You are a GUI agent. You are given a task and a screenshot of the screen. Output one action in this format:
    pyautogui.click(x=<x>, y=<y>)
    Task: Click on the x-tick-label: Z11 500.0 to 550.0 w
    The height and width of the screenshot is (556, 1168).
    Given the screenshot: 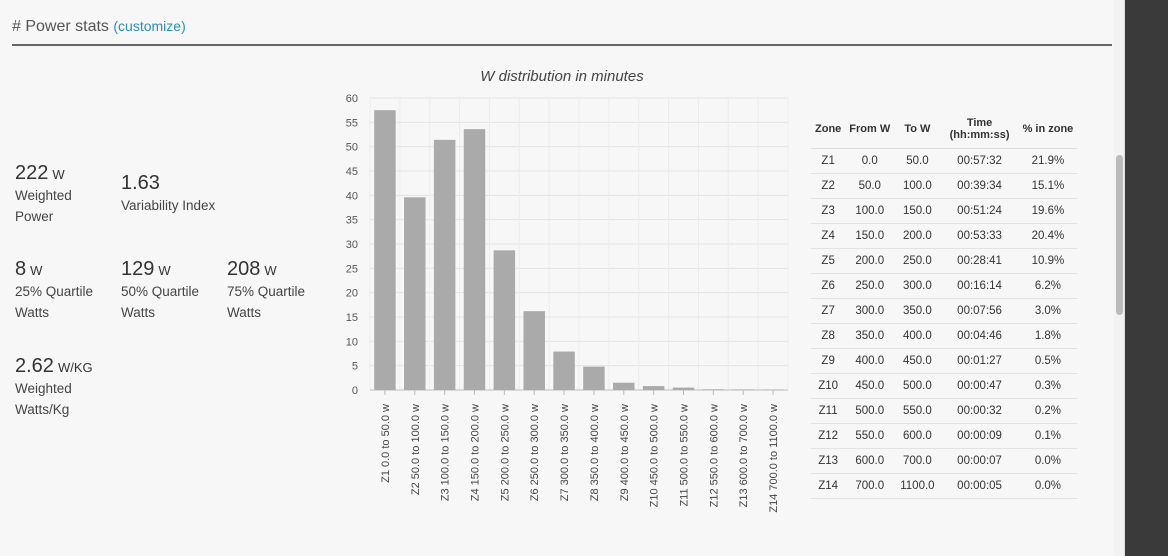 What is the action you would take?
    pyautogui.click(x=685, y=455)
    